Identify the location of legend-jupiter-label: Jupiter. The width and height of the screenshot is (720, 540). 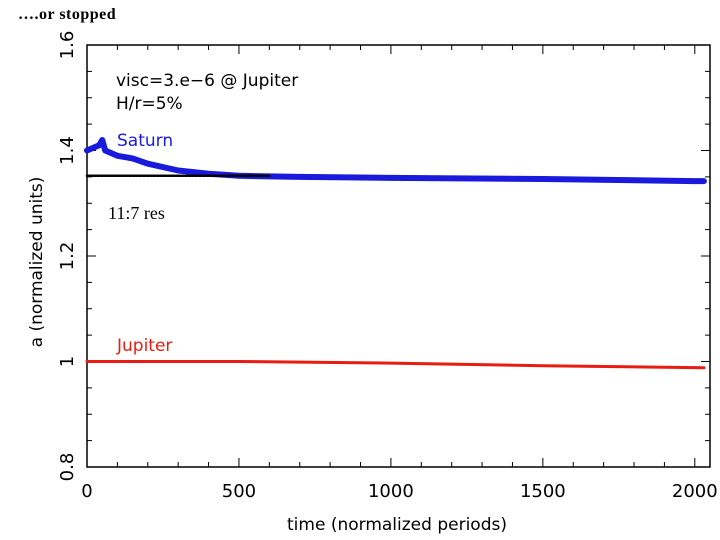
(144, 346).